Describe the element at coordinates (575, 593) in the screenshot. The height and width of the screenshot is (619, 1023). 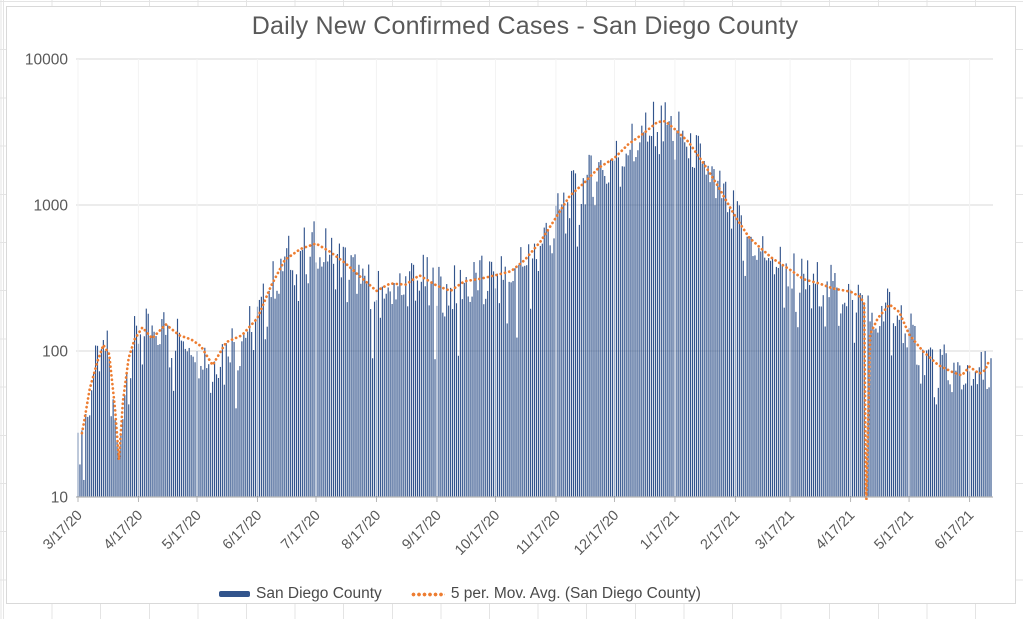
I see `legend-label-moving-avg: 5 per. Mov. Avg. (San Diego County)` at that location.